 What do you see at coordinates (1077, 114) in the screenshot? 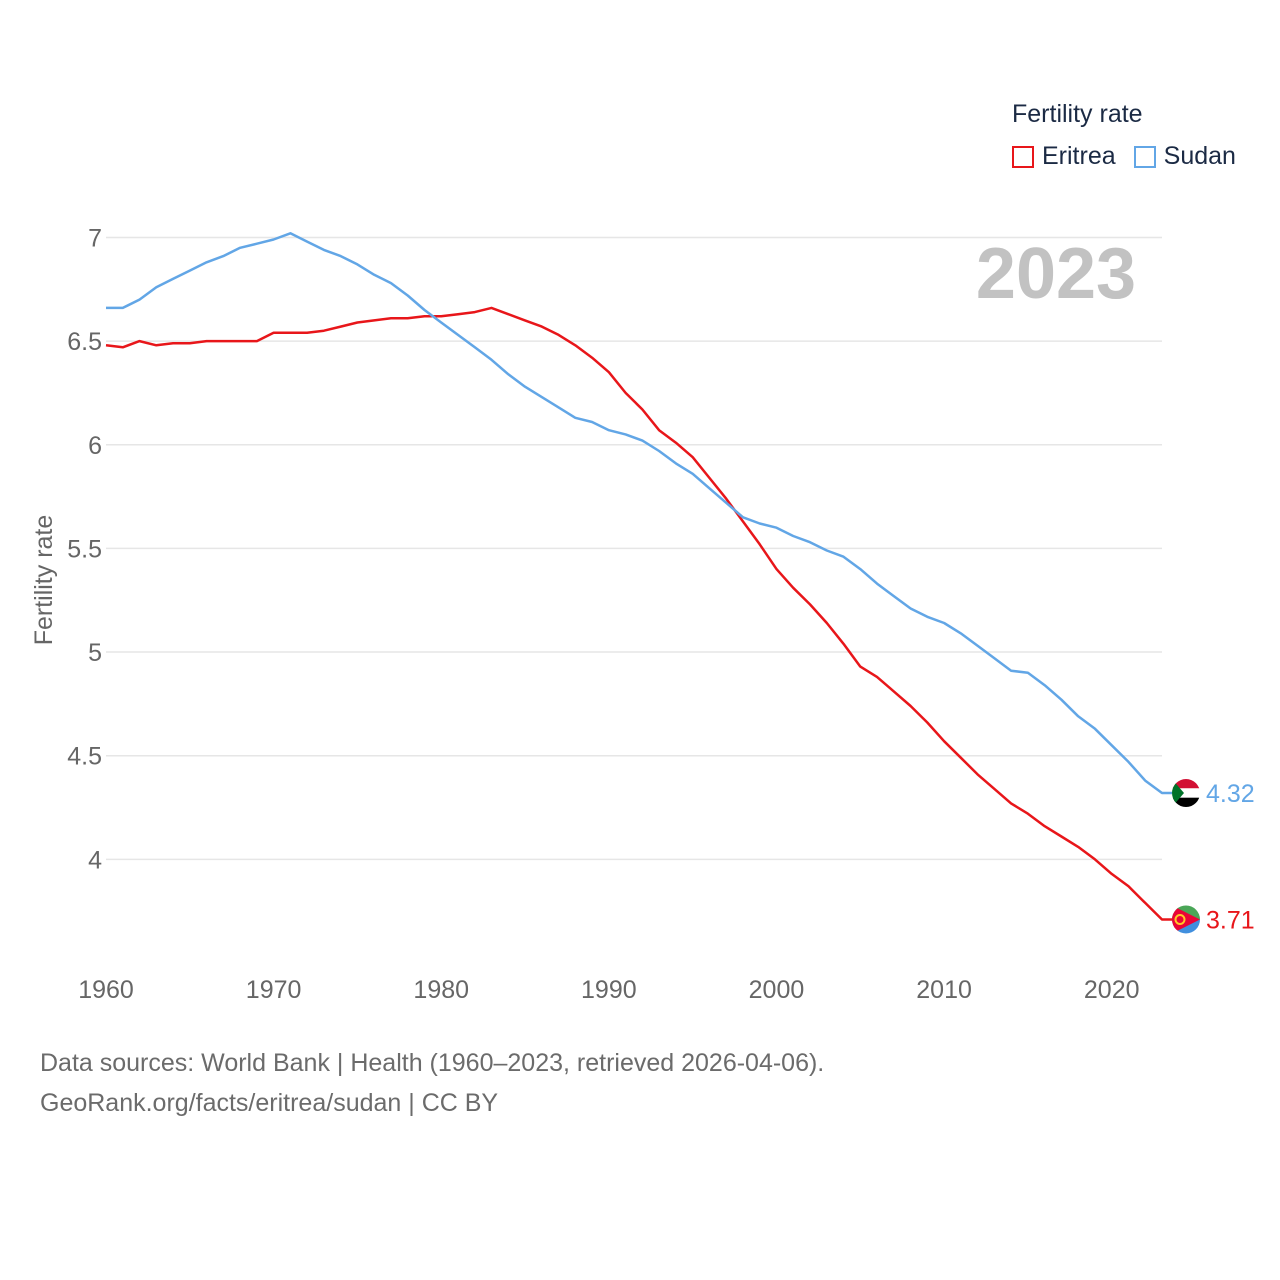
I see `legend-title: Fertility rate` at bounding box center [1077, 114].